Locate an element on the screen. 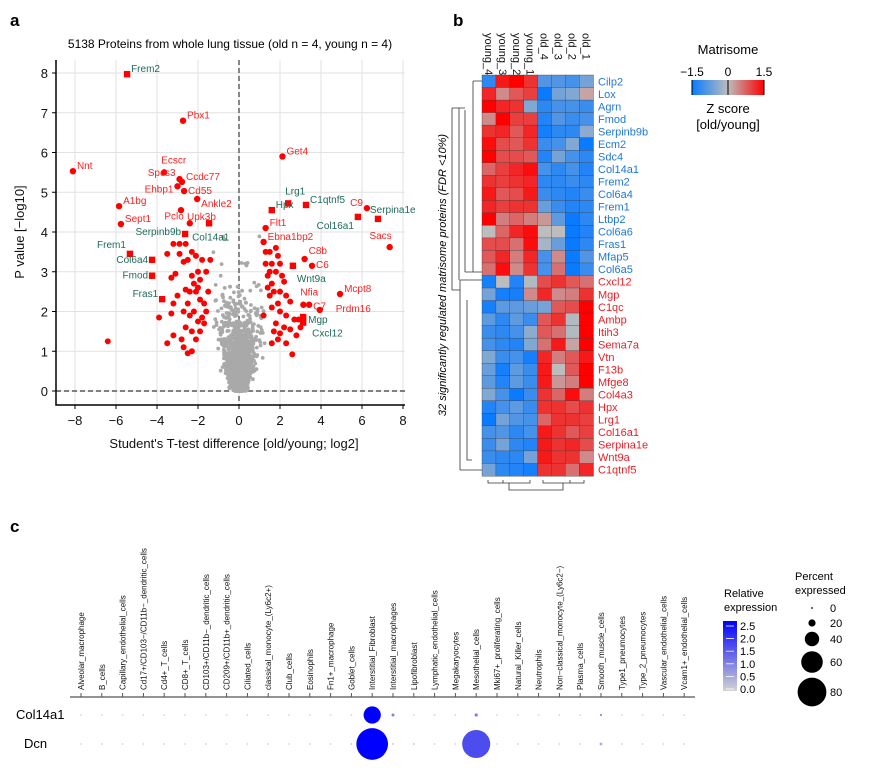  expression-dot is located at coordinates (372, 715).